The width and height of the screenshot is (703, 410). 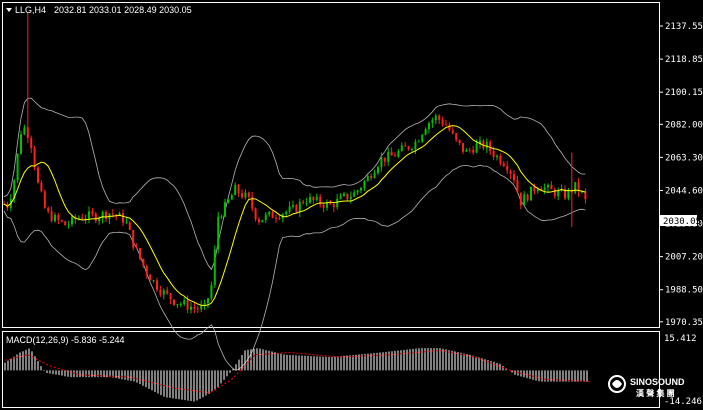 What do you see at coordinates (684, 60) in the screenshot?
I see `price-tick-label: 2118.85` at bounding box center [684, 60].